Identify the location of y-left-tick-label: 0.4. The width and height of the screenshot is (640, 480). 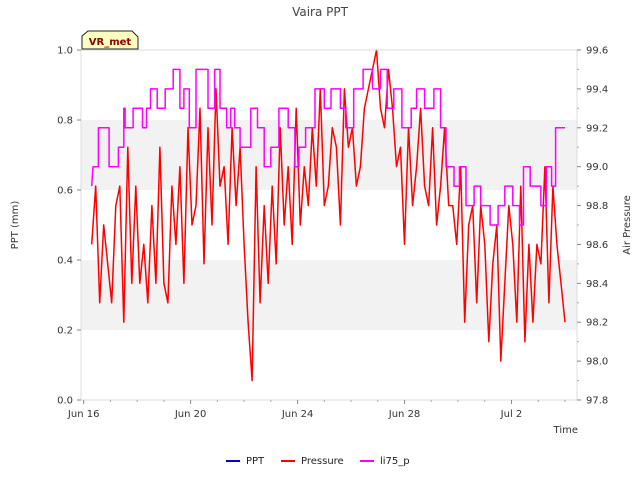
(65, 261).